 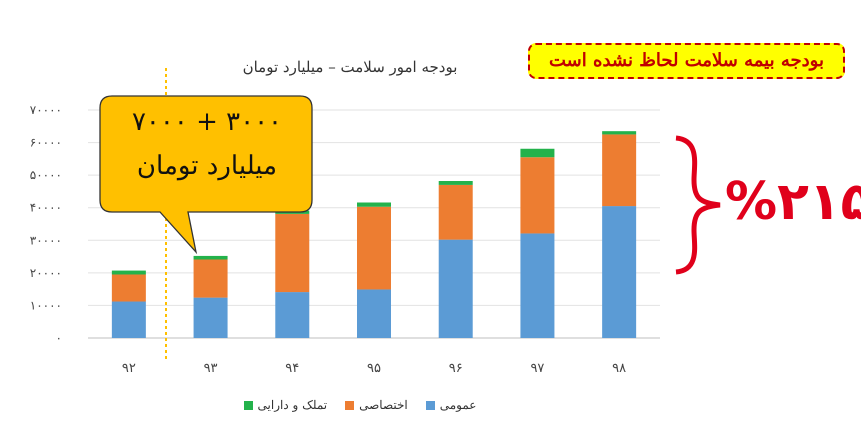 What do you see at coordinates (207, 122) in the screenshot?
I see `callout-line-1: ۳۰۰۰ + ۷۰۰۰` at bounding box center [207, 122].